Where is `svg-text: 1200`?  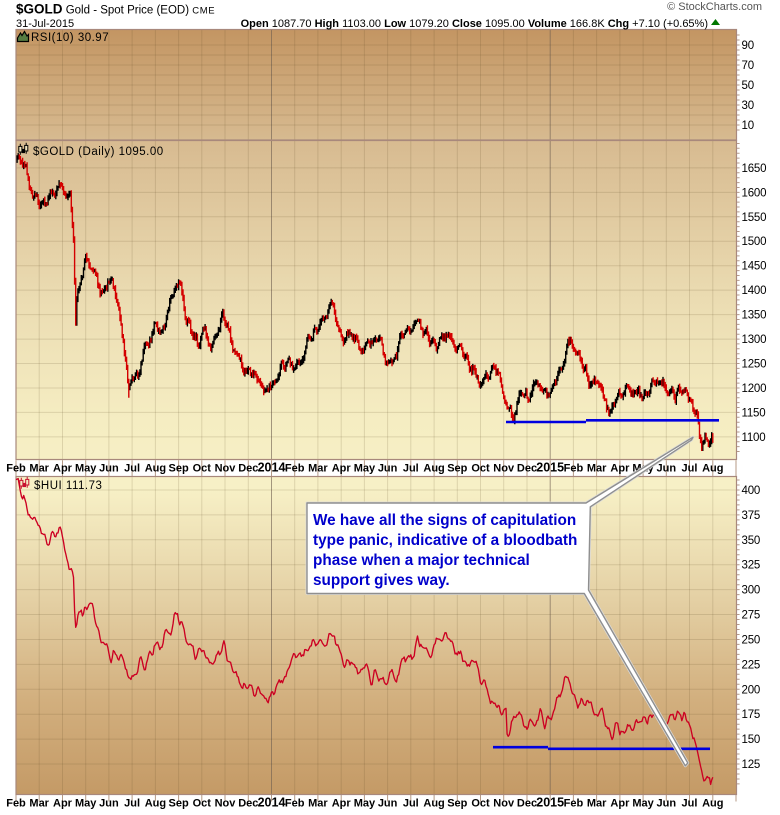
svg-text: 1200 is located at coordinates (754, 389).